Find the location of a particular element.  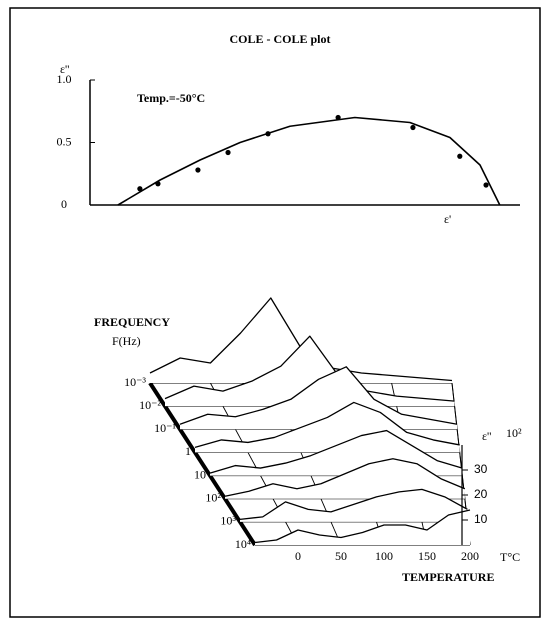

y-tick-label: 1 is located at coordinates (188, 451).